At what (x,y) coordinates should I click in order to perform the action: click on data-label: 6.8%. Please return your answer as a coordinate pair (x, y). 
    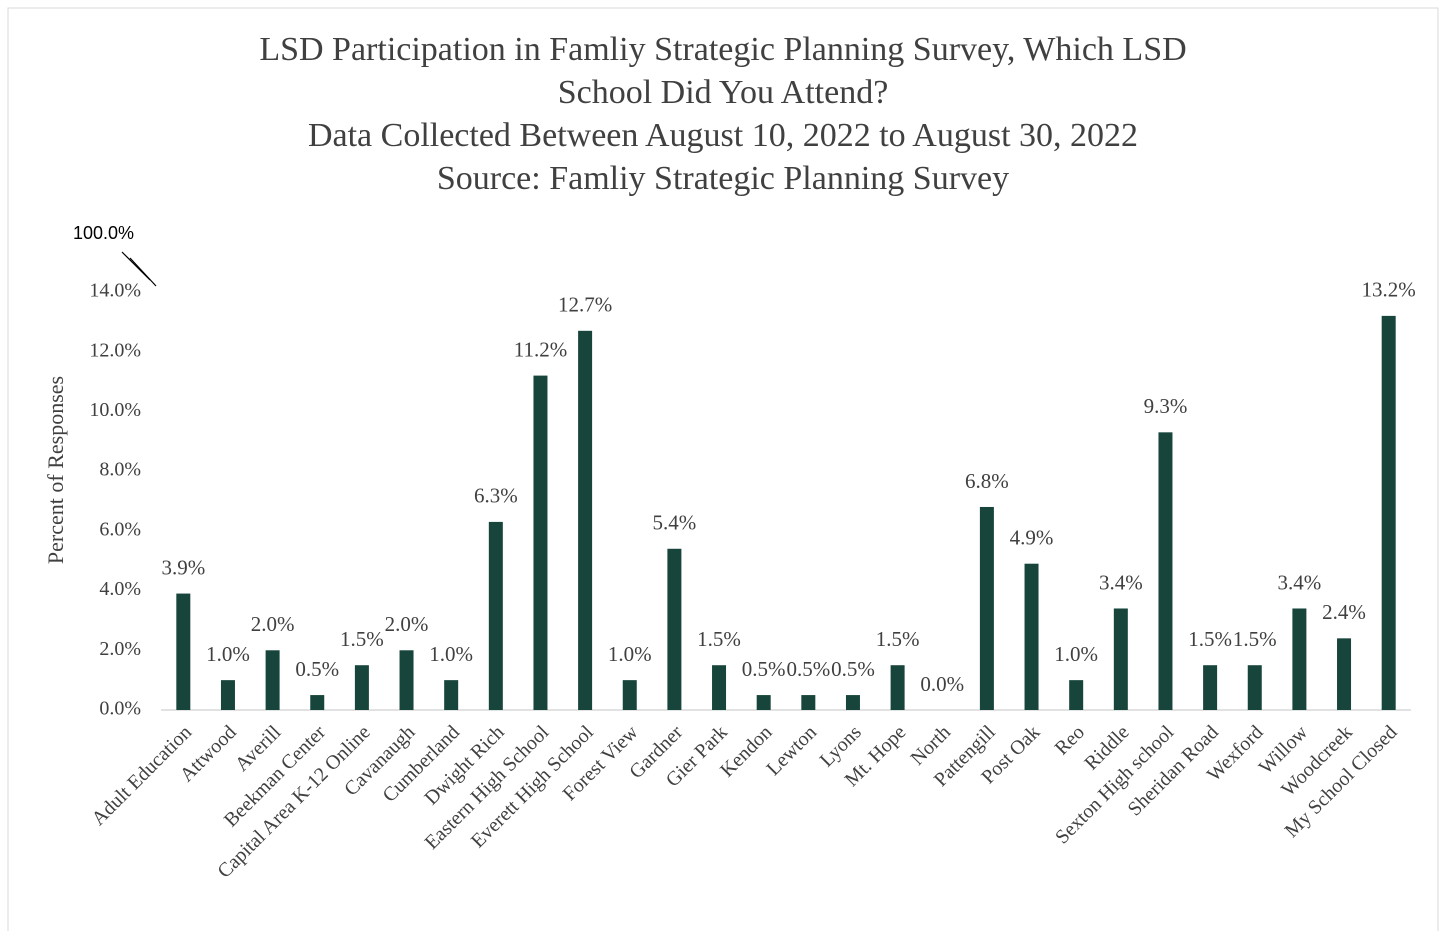
    Looking at the image, I should click on (987, 481).